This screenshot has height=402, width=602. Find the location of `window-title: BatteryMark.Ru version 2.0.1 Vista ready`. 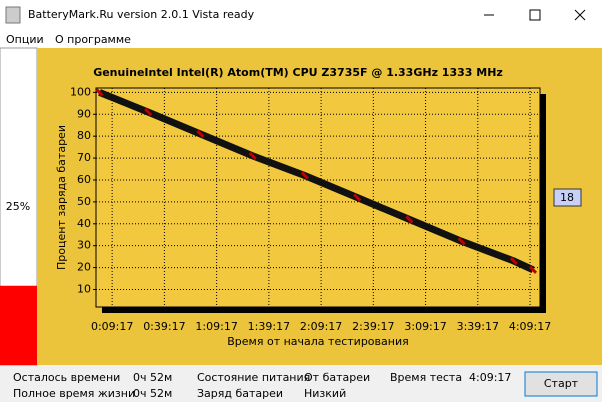

window-title: BatteryMark.Ru version 2.0.1 Vista ready is located at coordinates (141, 14).